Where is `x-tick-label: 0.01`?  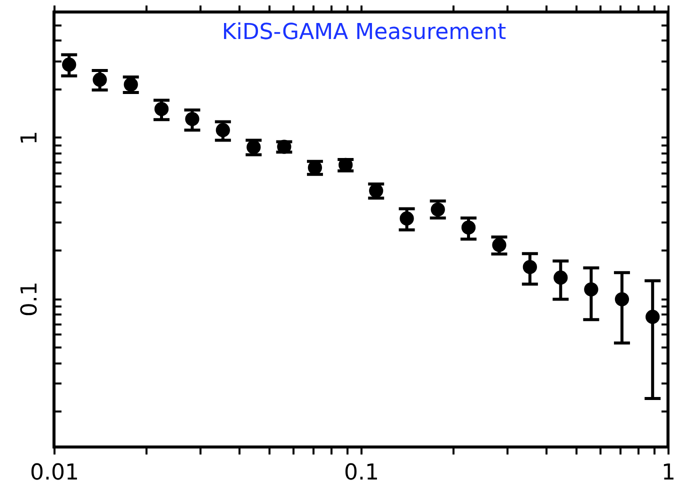
x-tick-label: 0.01 is located at coordinates (54, 472).